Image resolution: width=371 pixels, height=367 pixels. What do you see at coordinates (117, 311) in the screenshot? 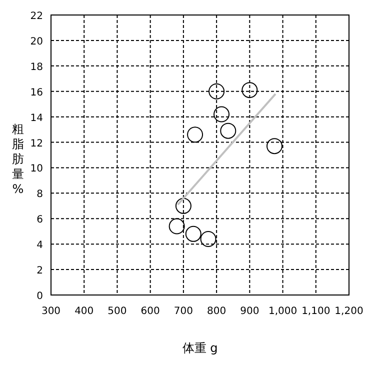
I see `x-tick-label: 500` at bounding box center [117, 311].